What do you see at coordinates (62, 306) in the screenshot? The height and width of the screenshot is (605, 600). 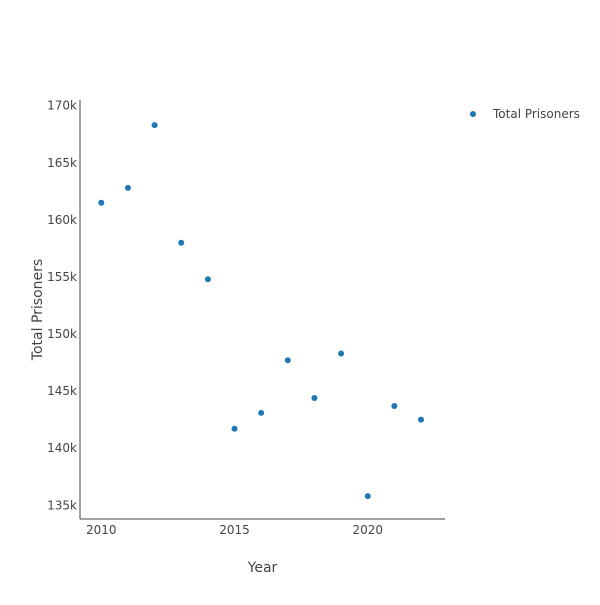 I see `y-tick-labels: 135k 140k 145k 150k 155k 160k 165k 170k` at bounding box center [62, 306].